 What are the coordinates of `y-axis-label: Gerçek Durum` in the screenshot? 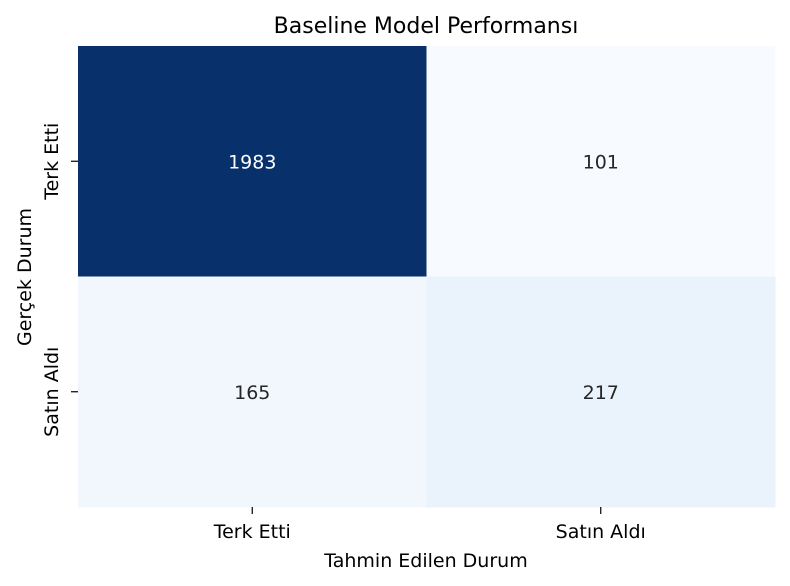 It's located at (25, 277).